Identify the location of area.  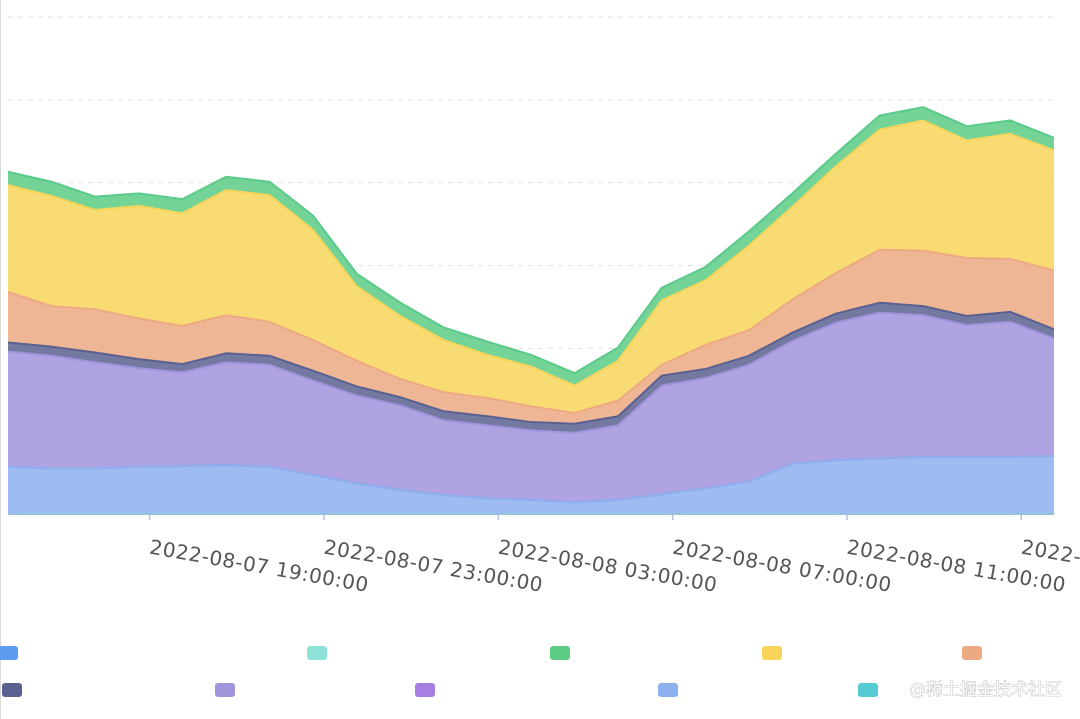
(531, 485).